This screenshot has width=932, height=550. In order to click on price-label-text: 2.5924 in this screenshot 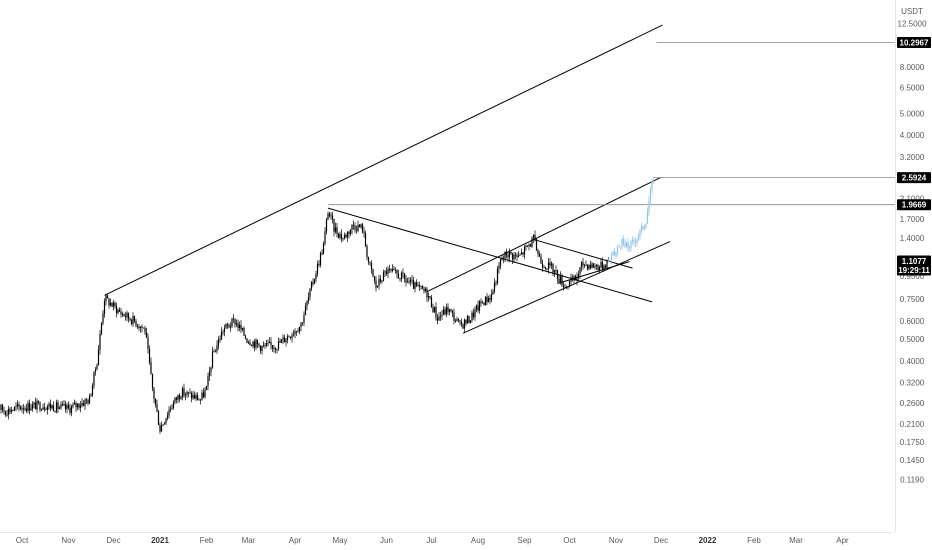, I will do `click(914, 178)`.